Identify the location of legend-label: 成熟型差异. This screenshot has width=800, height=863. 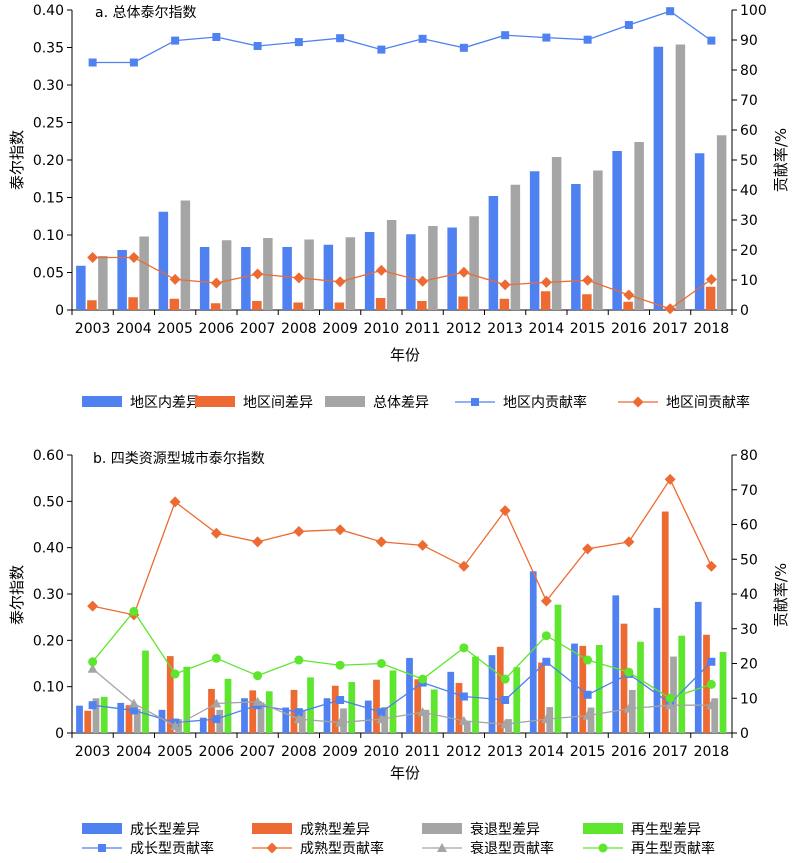
(335, 830).